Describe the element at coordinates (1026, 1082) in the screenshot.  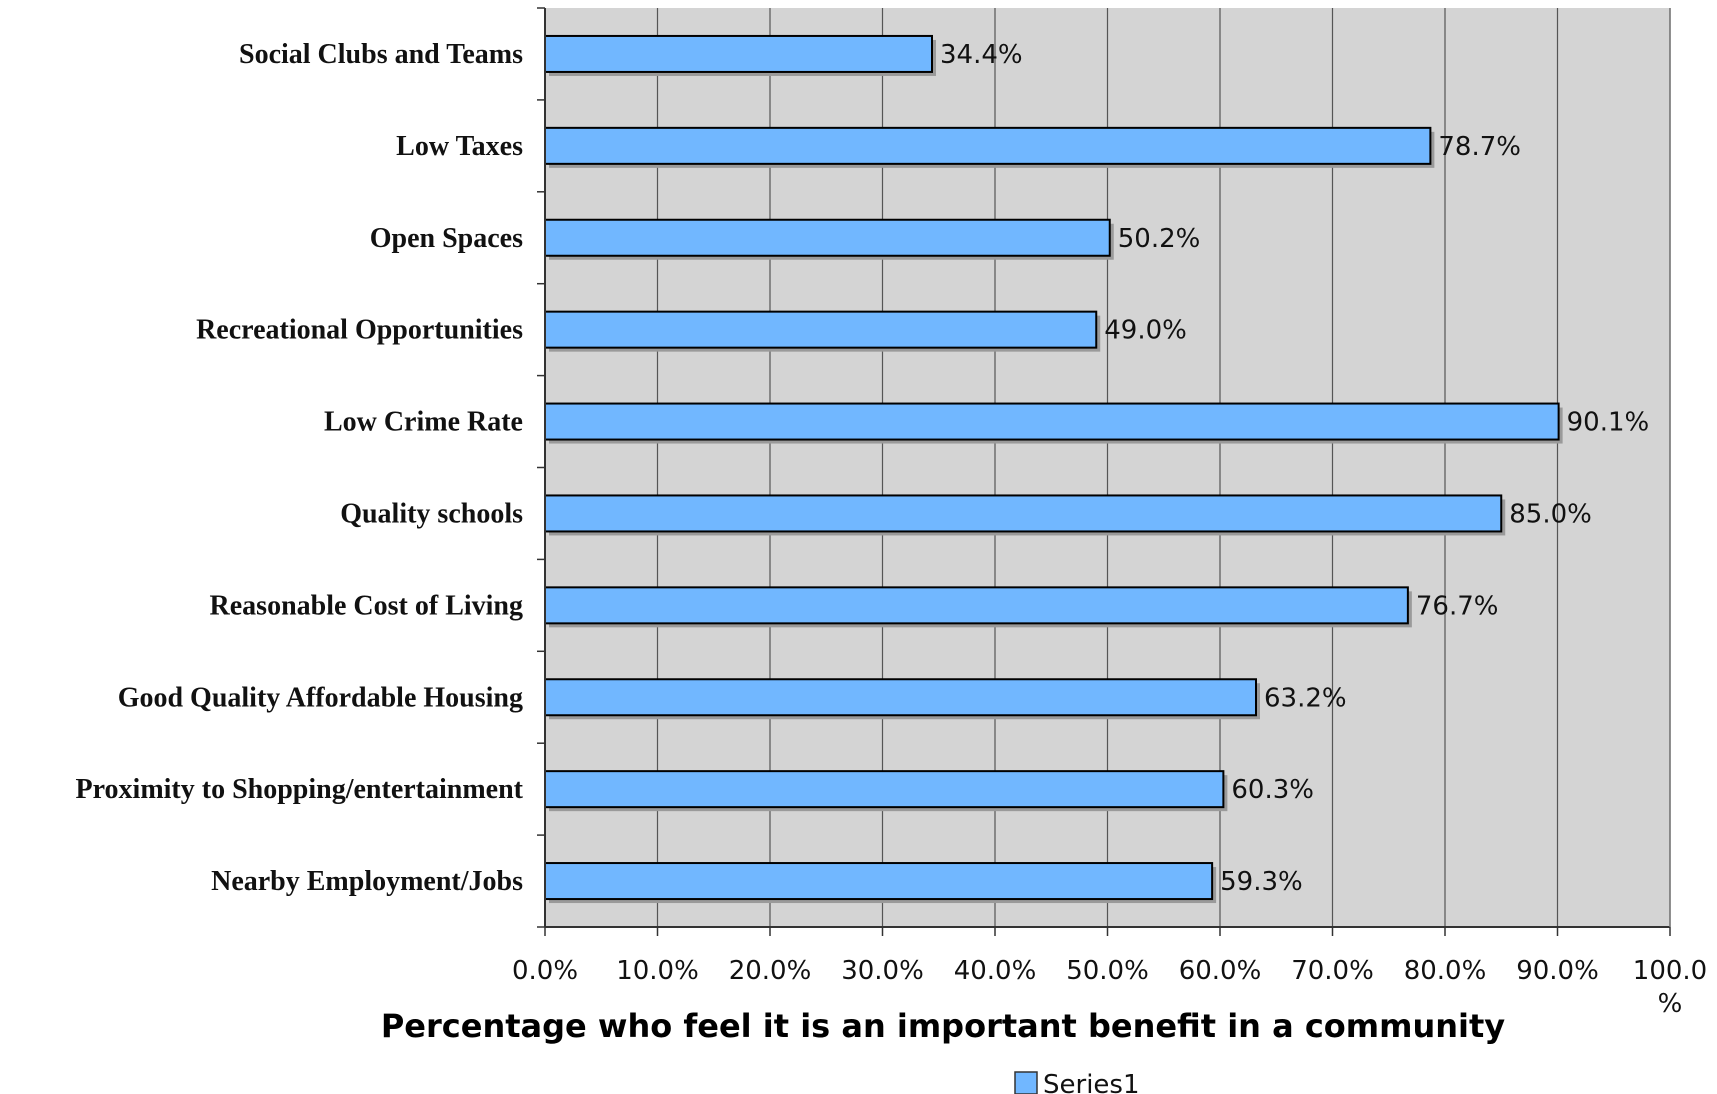
I see `legend-swatch` at that location.